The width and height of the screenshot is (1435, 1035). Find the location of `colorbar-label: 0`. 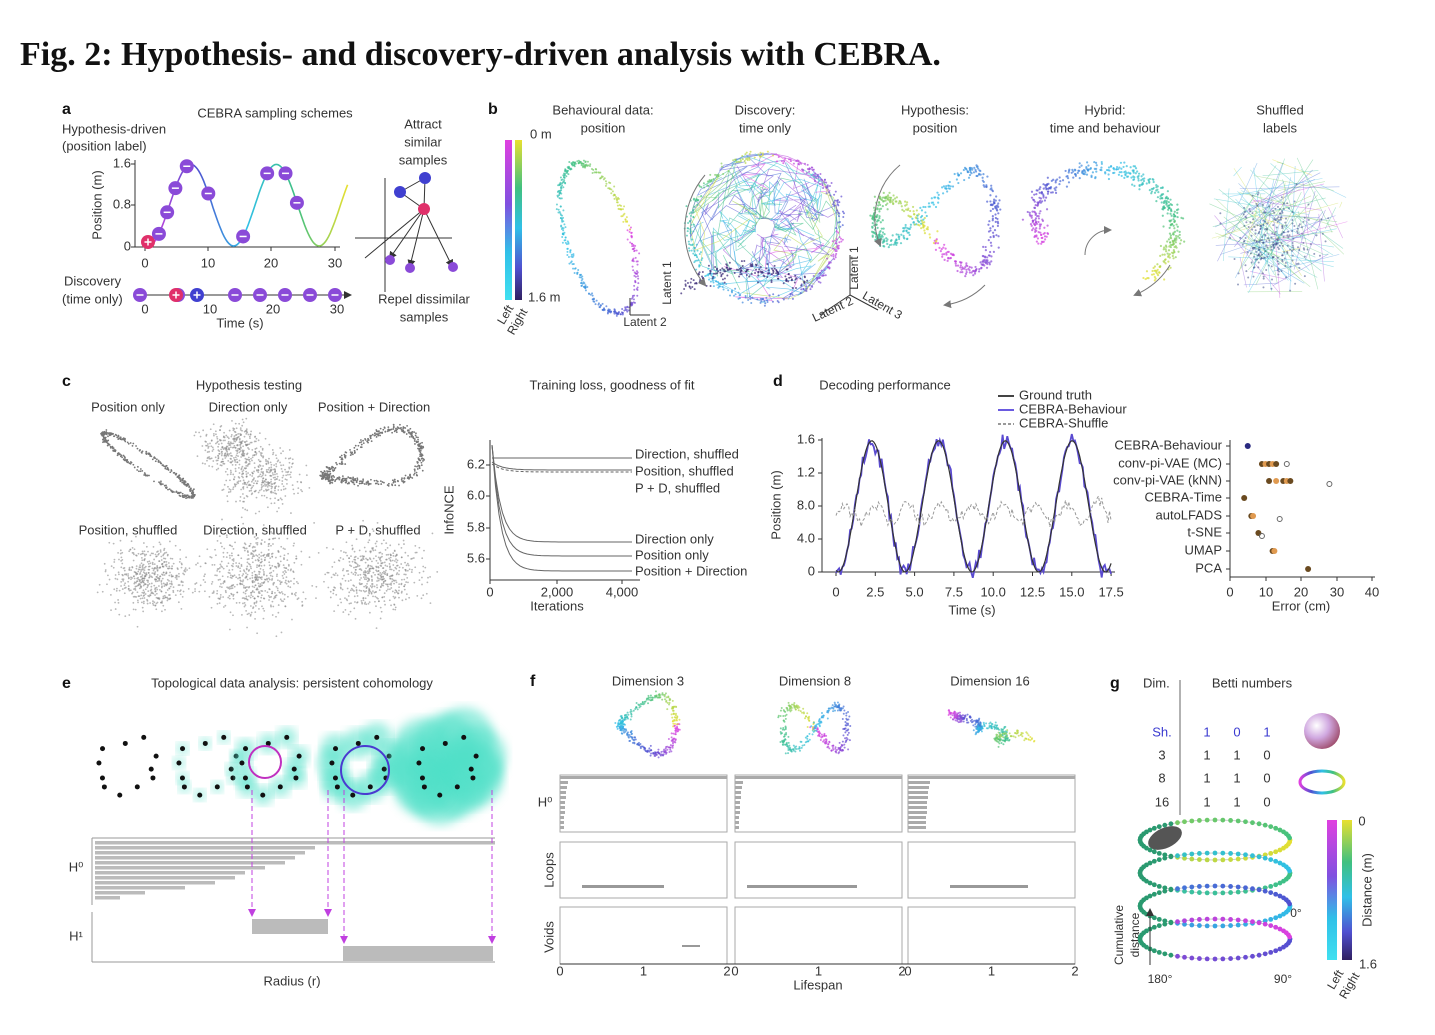

colorbar-label: 0 is located at coordinates (1361, 820).